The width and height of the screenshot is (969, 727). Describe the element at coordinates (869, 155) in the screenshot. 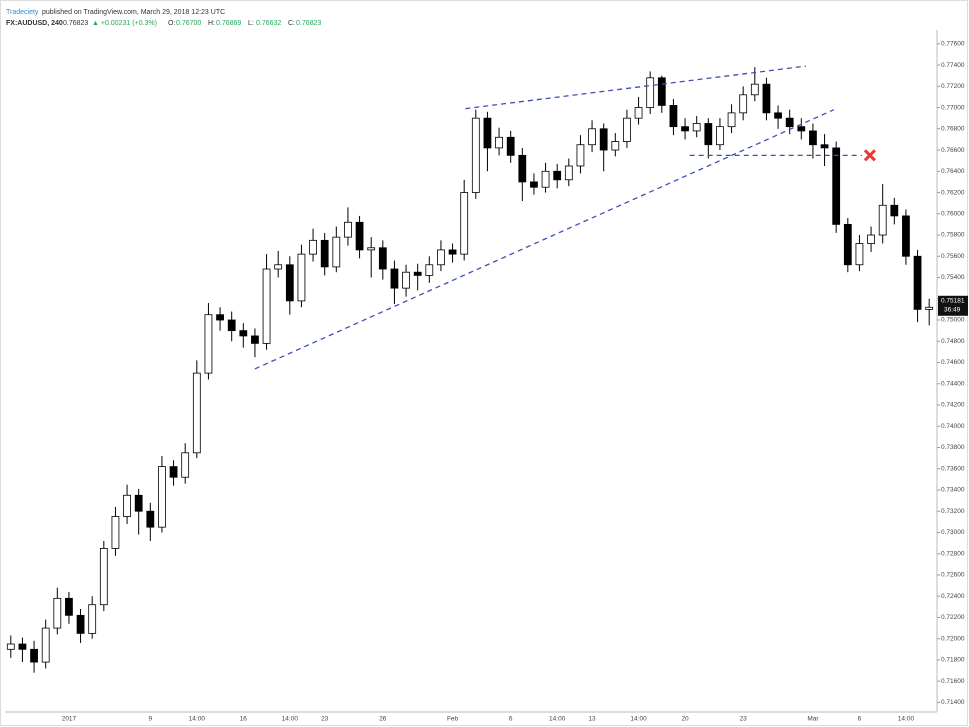

I see `cross-marker` at that location.